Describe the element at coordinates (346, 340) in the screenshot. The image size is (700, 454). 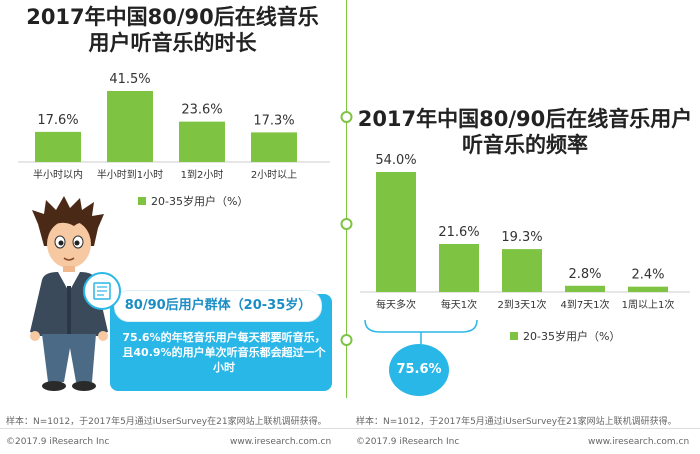
I see `divider-marker-bottom` at that location.